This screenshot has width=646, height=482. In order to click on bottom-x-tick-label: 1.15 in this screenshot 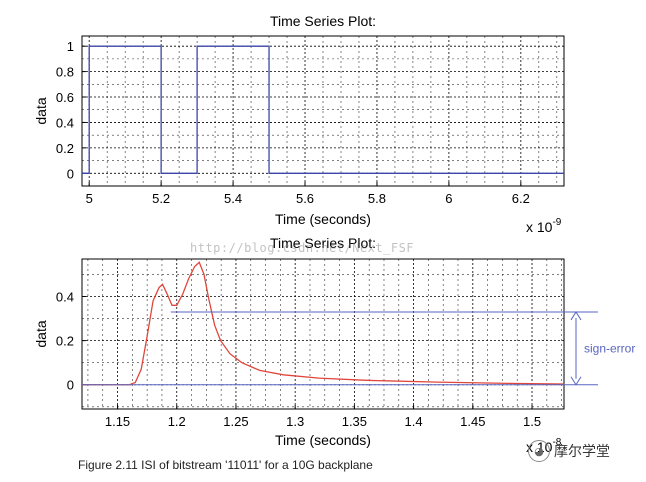, I will do `click(117, 421)`.